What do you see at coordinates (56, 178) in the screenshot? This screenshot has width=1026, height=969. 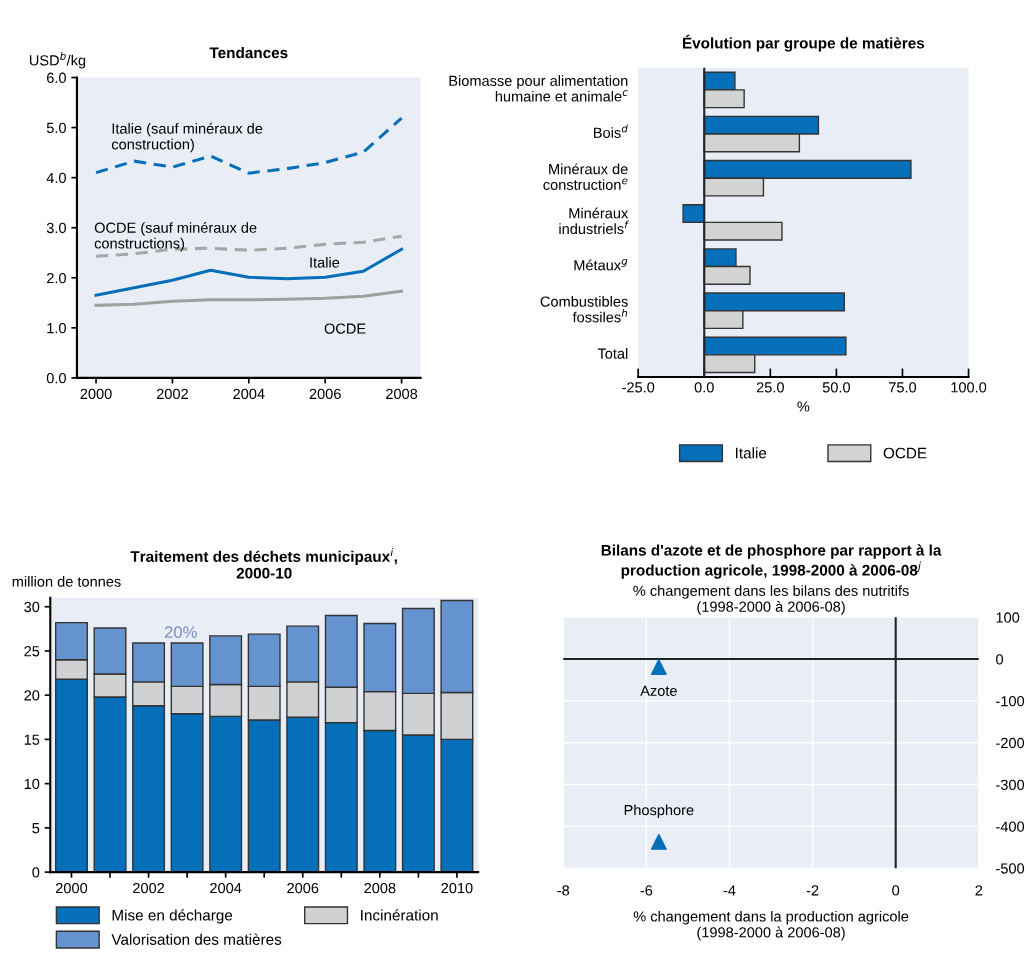 I see `y-tick-label: 4.0` at bounding box center [56, 178].